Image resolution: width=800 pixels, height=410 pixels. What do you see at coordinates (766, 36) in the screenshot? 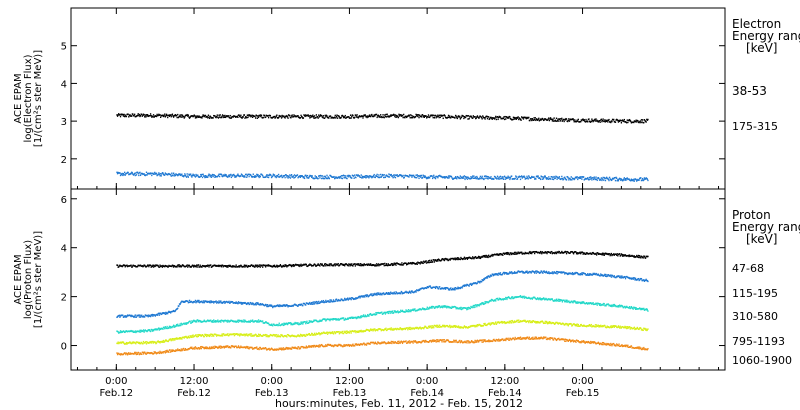
I see `legend-title: Energy range` at bounding box center [766, 36].